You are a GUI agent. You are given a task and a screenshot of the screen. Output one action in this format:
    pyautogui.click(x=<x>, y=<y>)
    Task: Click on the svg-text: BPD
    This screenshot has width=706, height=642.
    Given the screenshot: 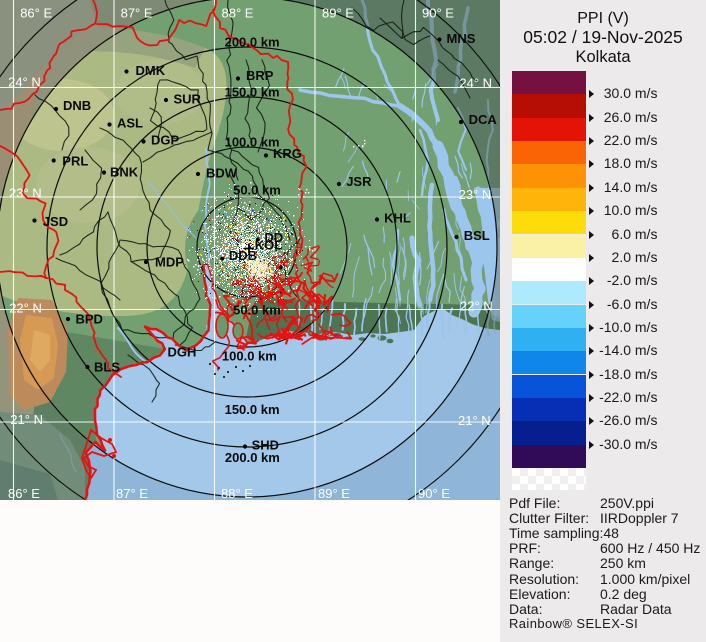 What is the action you would take?
    pyautogui.click(x=89, y=319)
    